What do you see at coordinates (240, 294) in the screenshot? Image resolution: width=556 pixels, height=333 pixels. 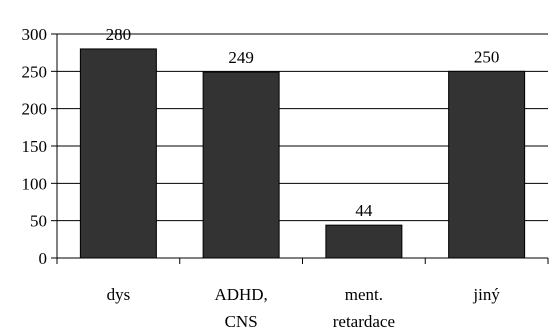 I see `x-tick-label: ADHD,` at bounding box center [240, 294].